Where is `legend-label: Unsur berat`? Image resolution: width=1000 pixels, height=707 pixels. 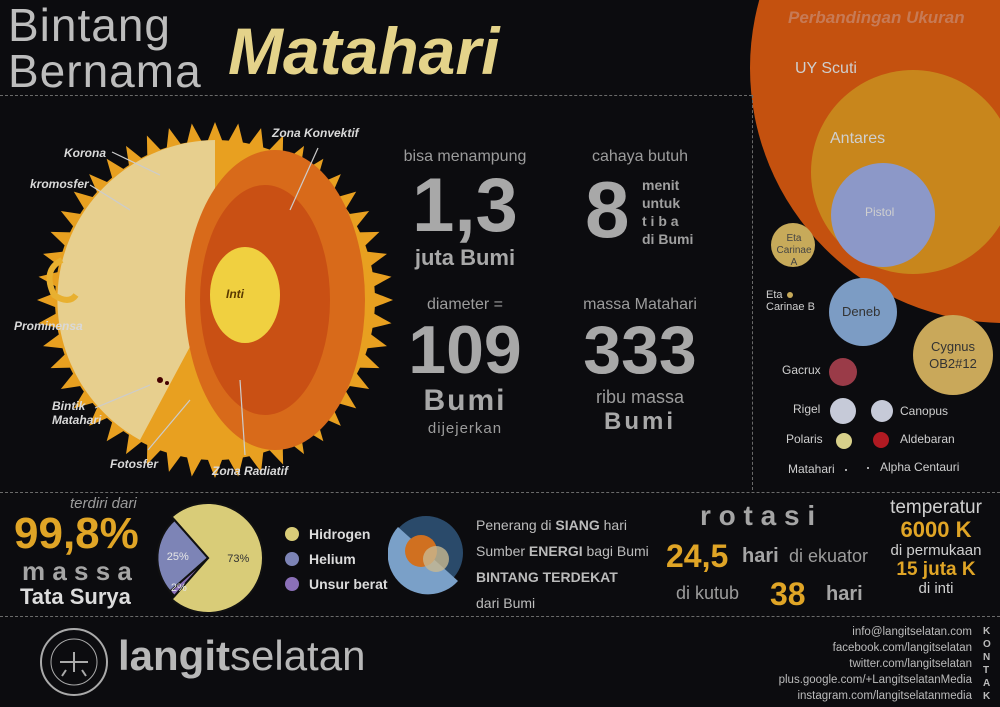 legend-label: Unsur berat is located at coordinates (348, 584).